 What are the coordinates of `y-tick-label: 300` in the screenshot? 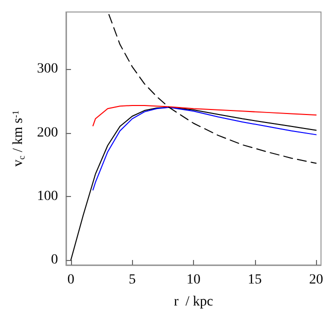 It's located at (47, 69).